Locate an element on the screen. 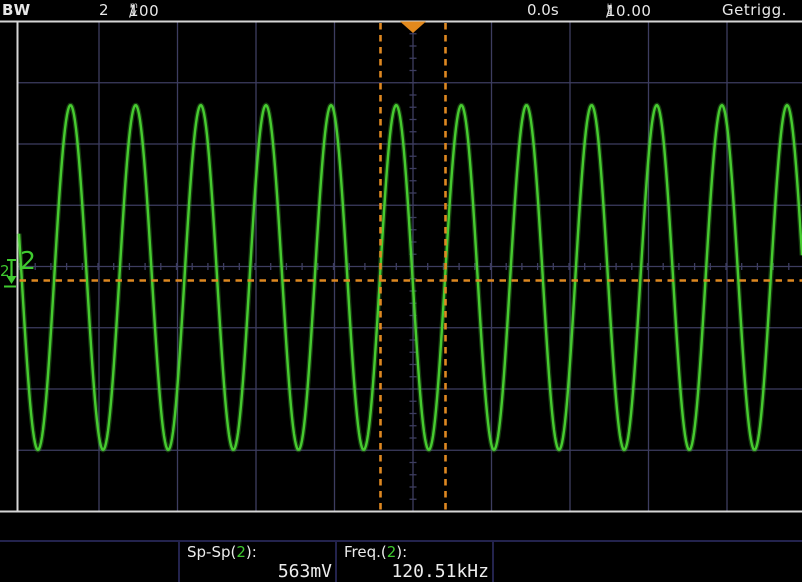 The image size is (802, 582). measurement-bar: Sp-Sp(2): 563mV Freq.(2): 120.51kHz is located at coordinates (401, 561).